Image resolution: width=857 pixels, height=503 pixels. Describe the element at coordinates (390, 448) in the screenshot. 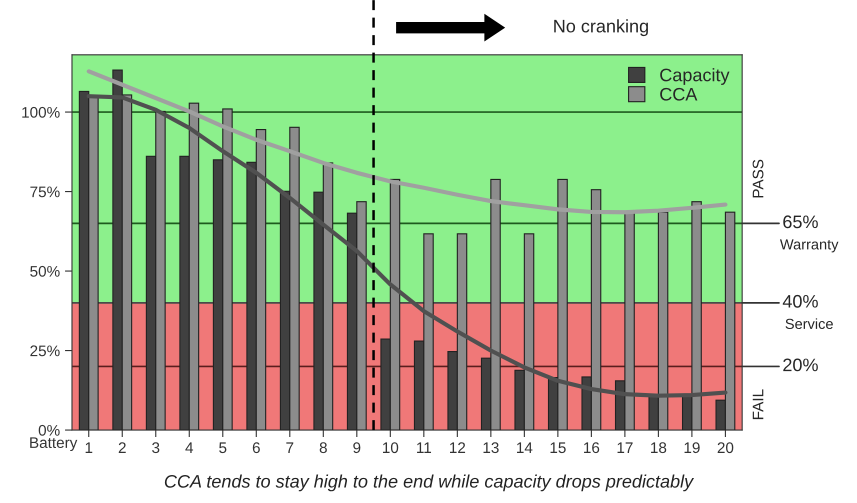

I see `x-tick-label: 10` at that location.